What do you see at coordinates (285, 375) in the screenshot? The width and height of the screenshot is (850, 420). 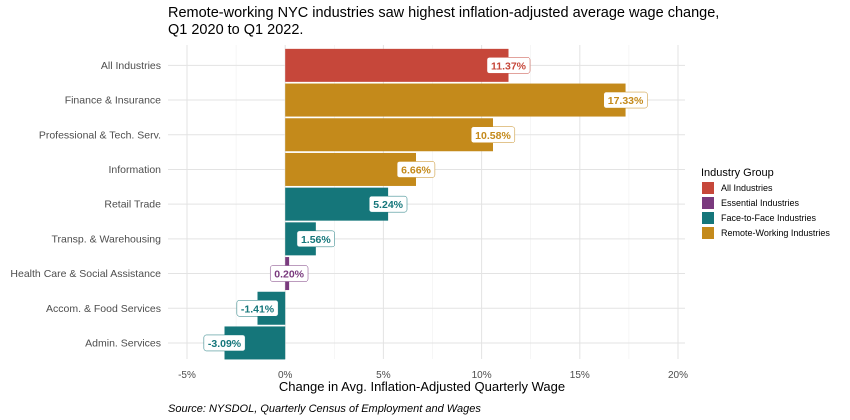 I see `x-tick-label: 0%` at bounding box center [285, 375].